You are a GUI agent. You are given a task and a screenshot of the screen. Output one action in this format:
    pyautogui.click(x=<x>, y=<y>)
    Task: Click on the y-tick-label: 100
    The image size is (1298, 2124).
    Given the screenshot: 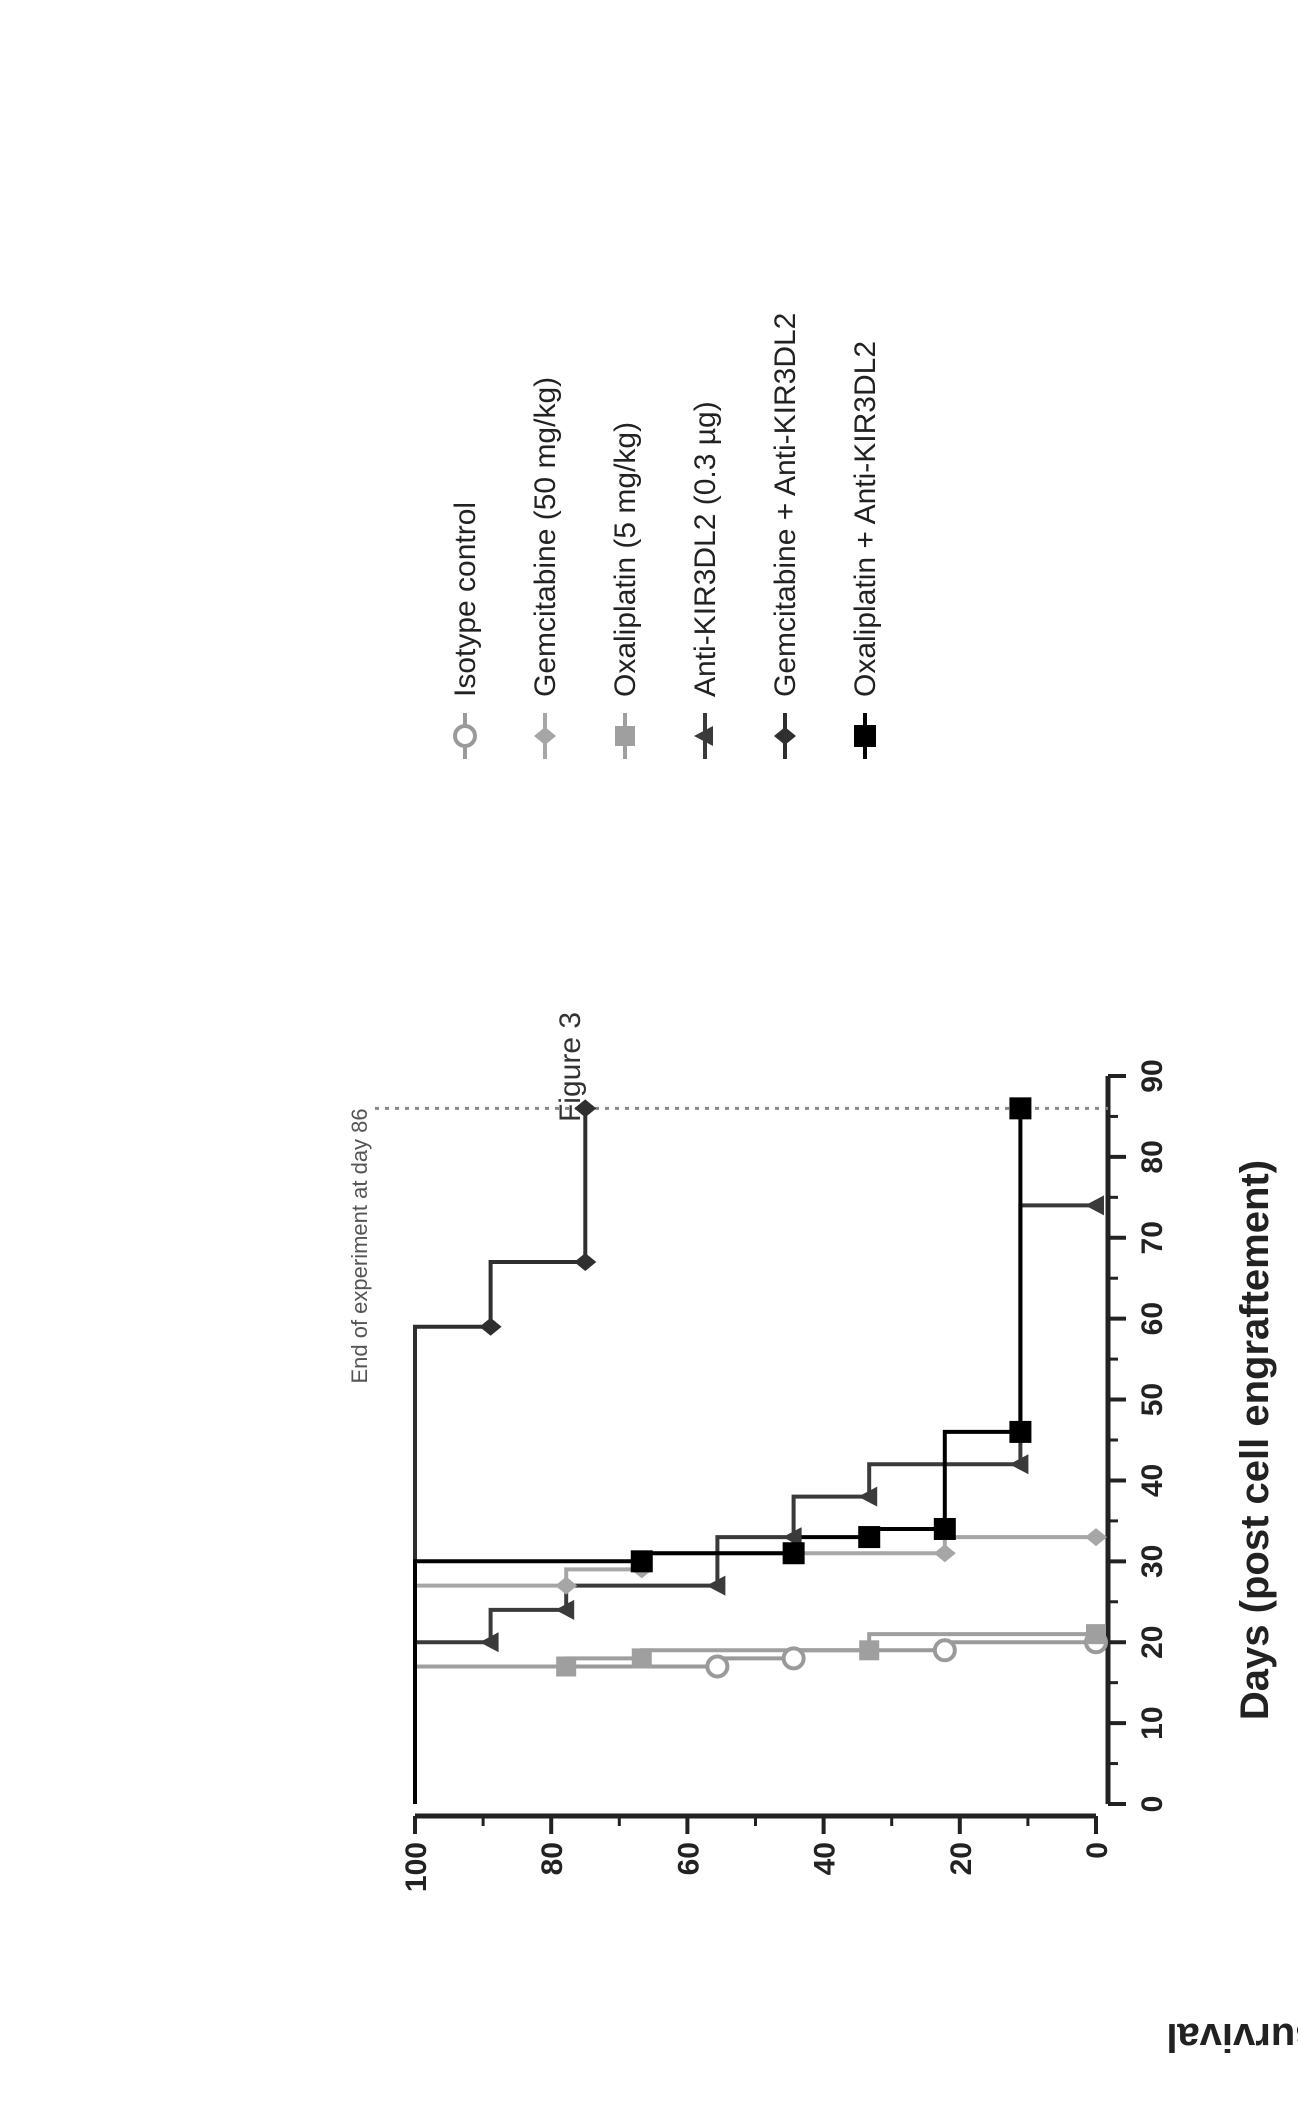 What is the action you would take?
    pyautogui.click(x=416, y=1867)
    